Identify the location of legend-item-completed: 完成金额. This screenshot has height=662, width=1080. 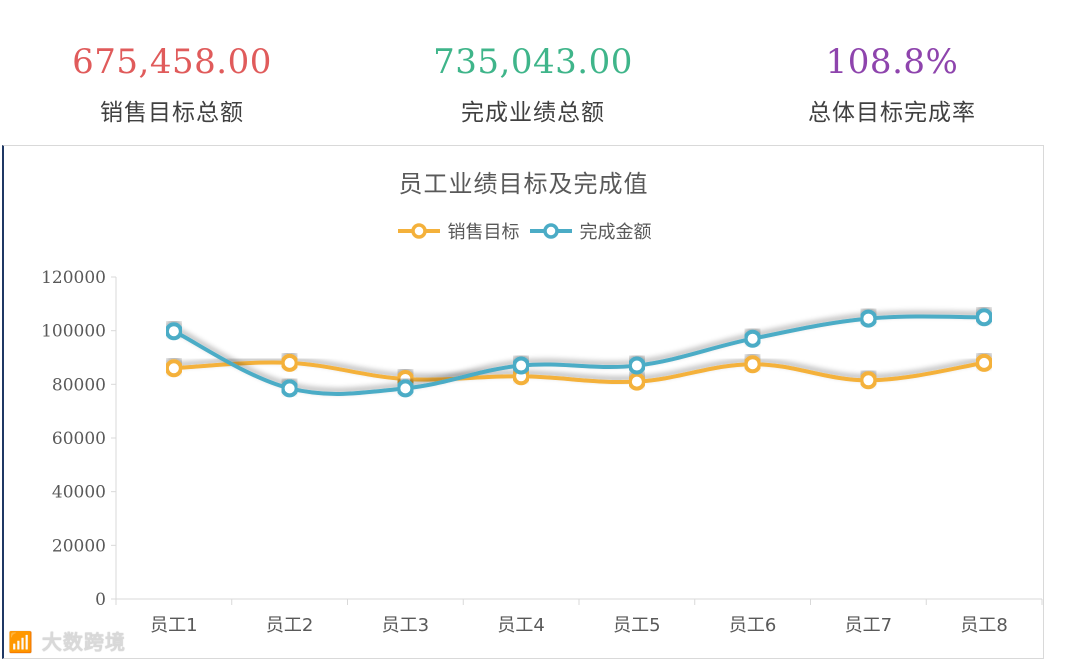
(590, 231).